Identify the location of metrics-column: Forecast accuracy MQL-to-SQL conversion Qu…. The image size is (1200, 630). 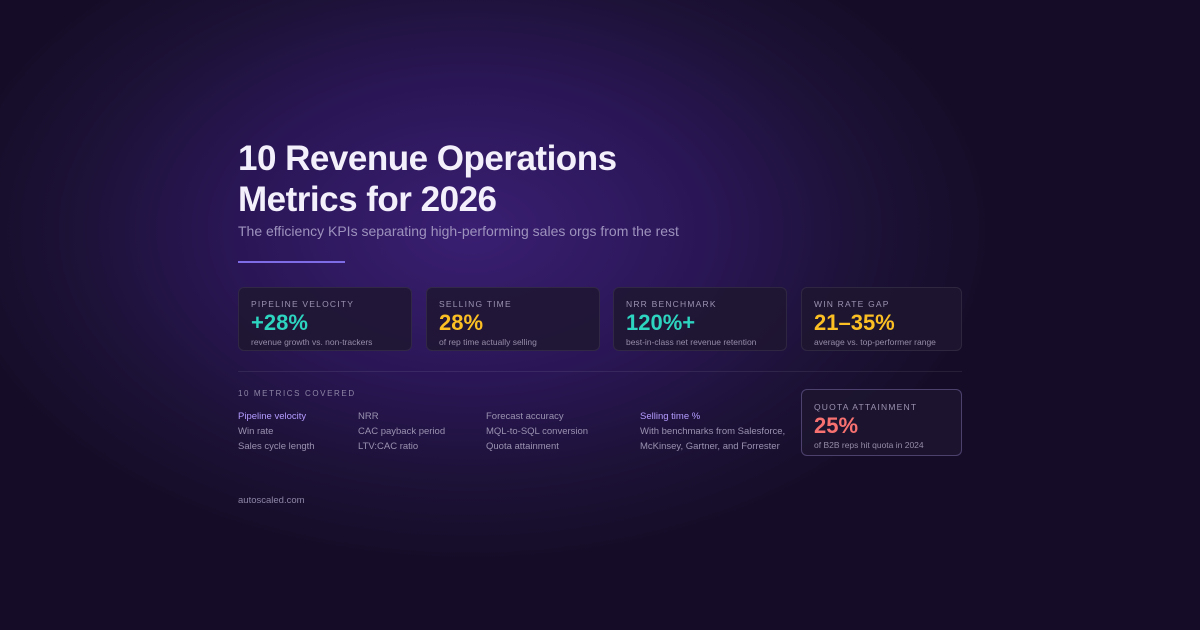
(537, 431).